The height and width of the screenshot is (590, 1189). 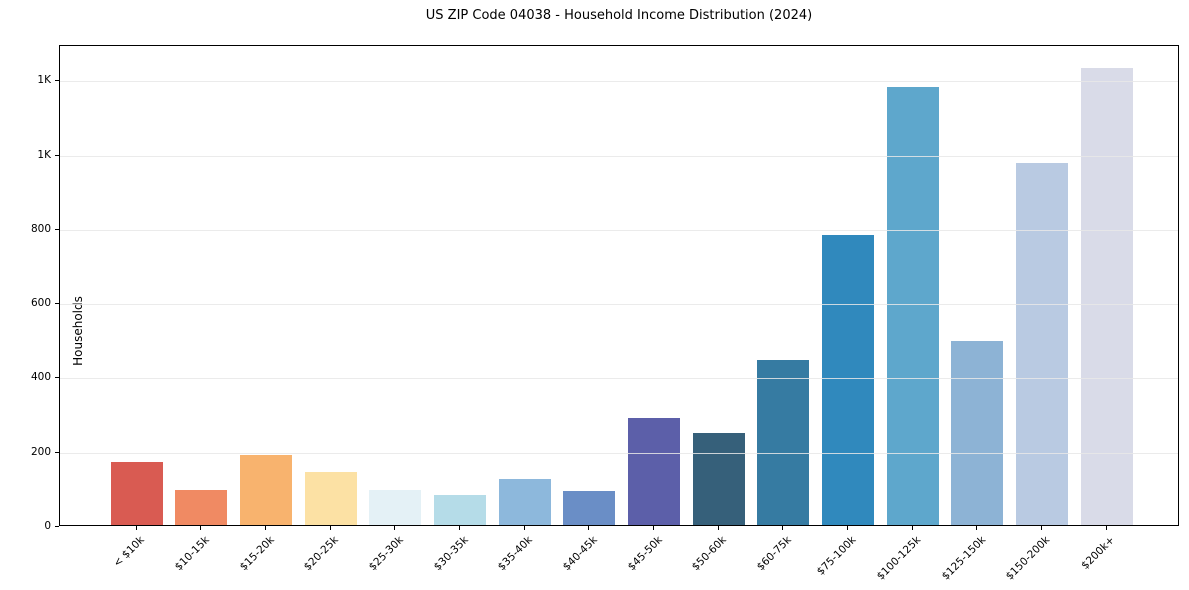 I want to click on x-tick-mark-$15-20k, so click(x=266, y=528).